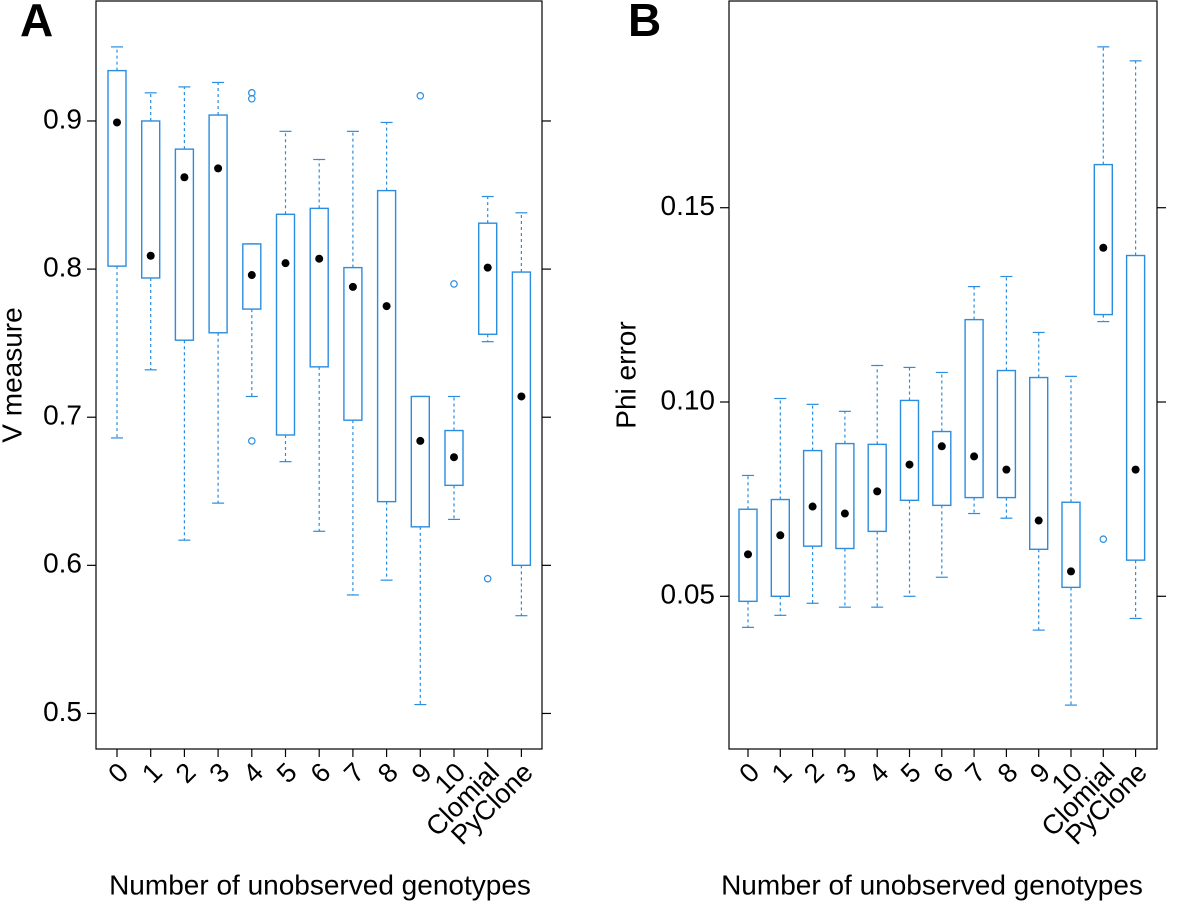 Image resolution: width=1181 pixels, height=905 pixels. Describe the element at coordinates (688, 399) in the screenshot. I see `y-tick-label: 0.10` at that location.